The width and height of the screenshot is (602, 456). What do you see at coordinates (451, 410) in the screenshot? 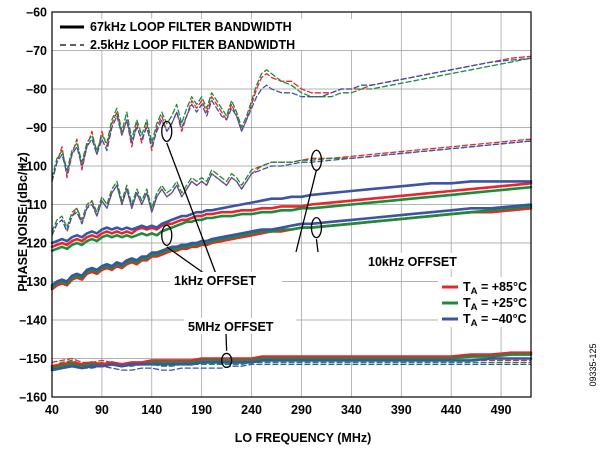
I see `x-tick-label-8: 440` at bounding box center [451, 410].